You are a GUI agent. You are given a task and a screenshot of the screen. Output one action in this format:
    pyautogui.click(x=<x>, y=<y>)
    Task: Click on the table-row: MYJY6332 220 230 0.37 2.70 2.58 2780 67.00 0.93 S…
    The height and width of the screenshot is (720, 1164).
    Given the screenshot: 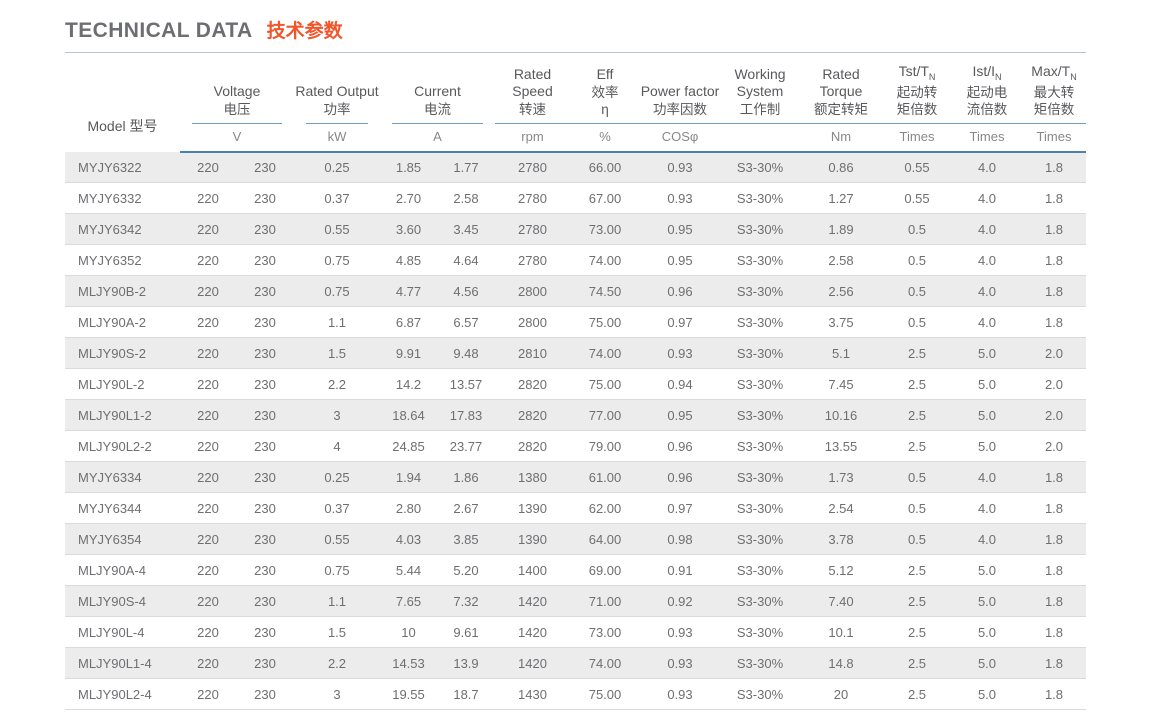 What is the action you would take?
    pyautogui.click(x=575, y=198)
    